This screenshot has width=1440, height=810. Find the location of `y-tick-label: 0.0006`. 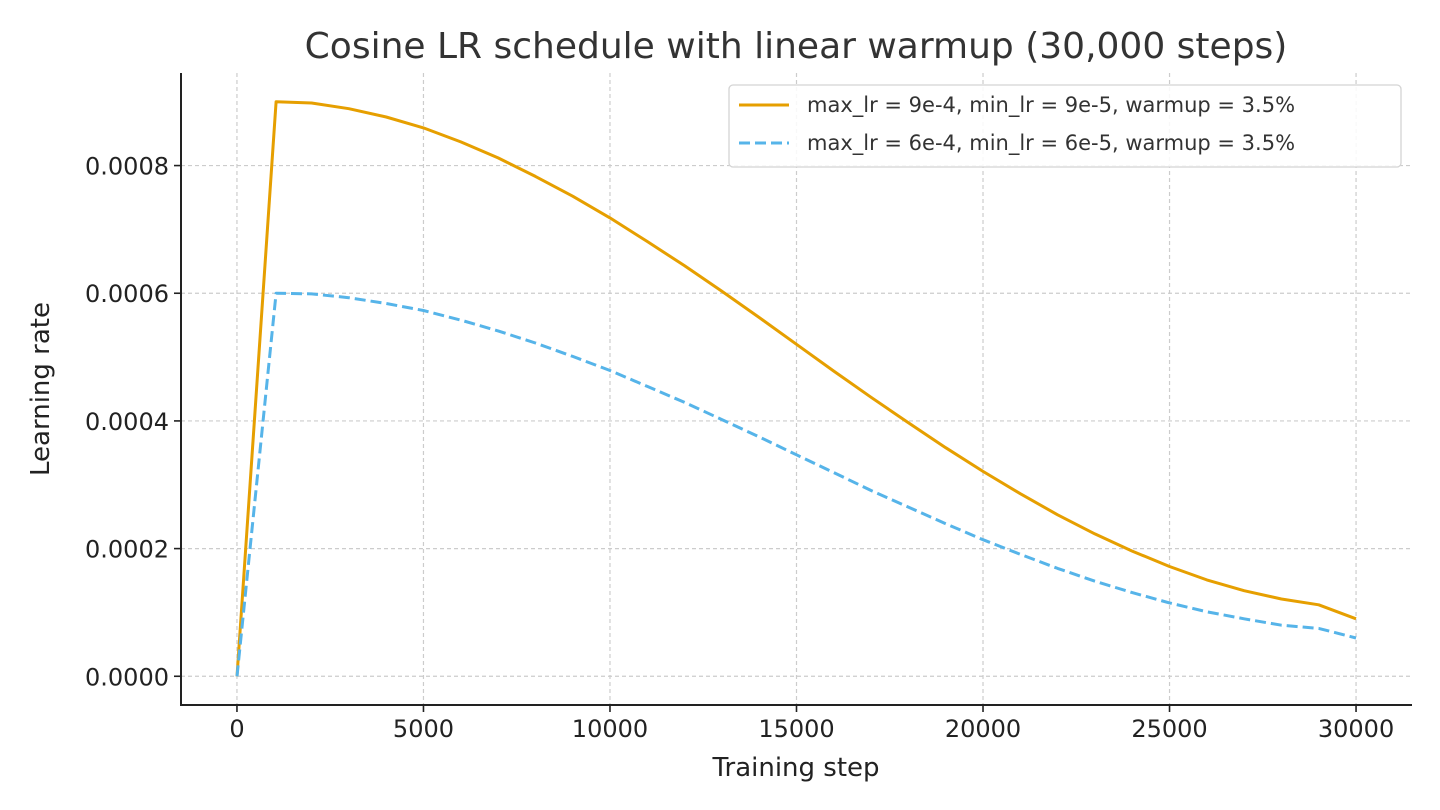

y-tick-label: 0.0006 is located at coordinates (127, 294).